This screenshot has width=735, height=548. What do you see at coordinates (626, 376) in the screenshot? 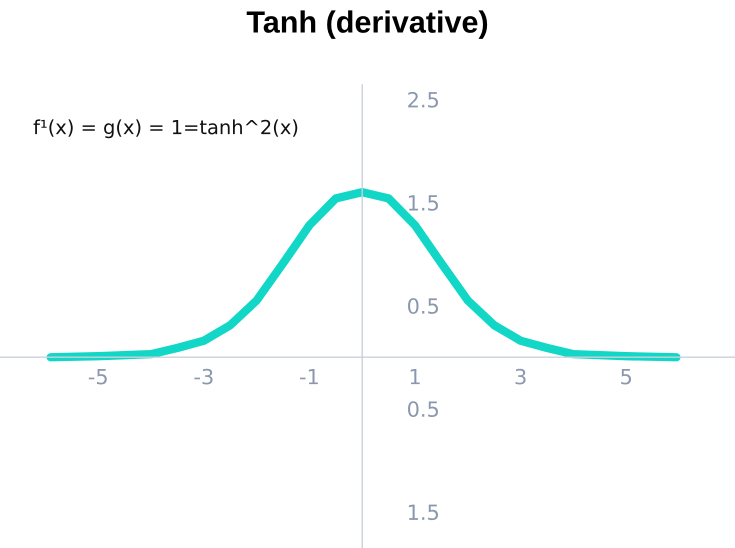
I see `x-tick-label: 5` at bounding box center [626, 376].